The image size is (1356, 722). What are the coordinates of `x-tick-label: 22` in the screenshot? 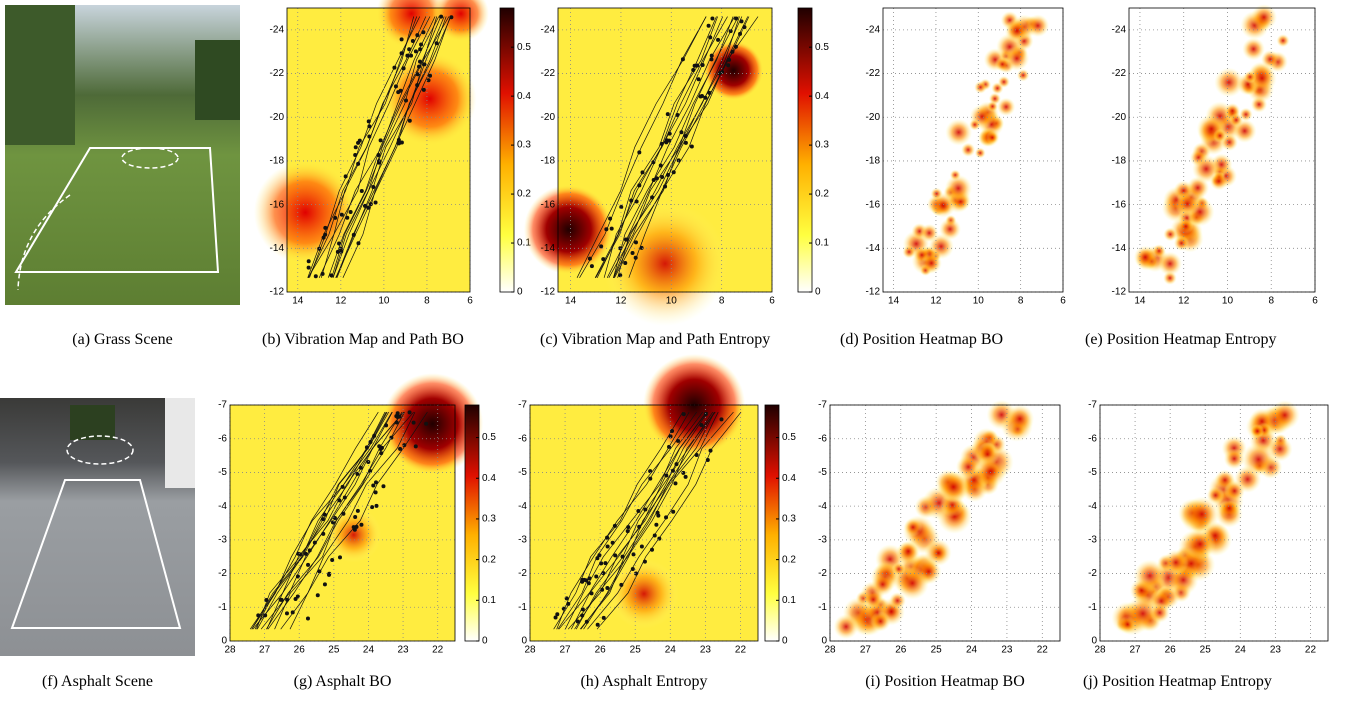 It's located at (1043, 650).